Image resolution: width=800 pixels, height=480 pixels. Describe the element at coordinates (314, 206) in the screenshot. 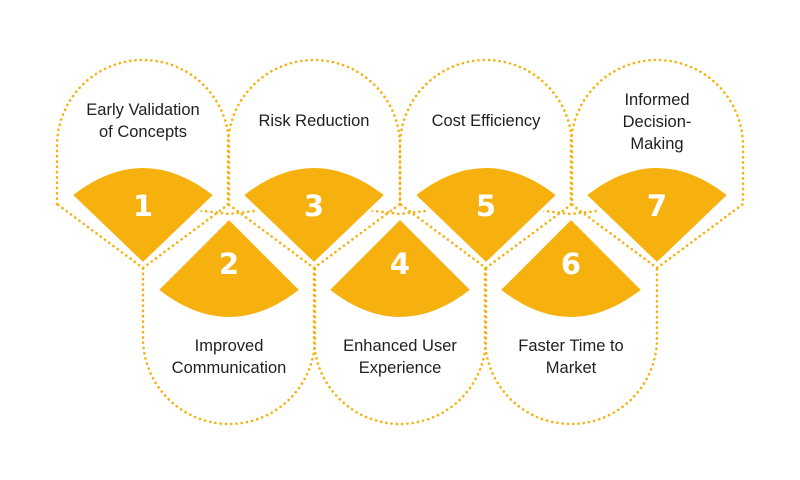

I see `benefit-3-number: 3` at that location.